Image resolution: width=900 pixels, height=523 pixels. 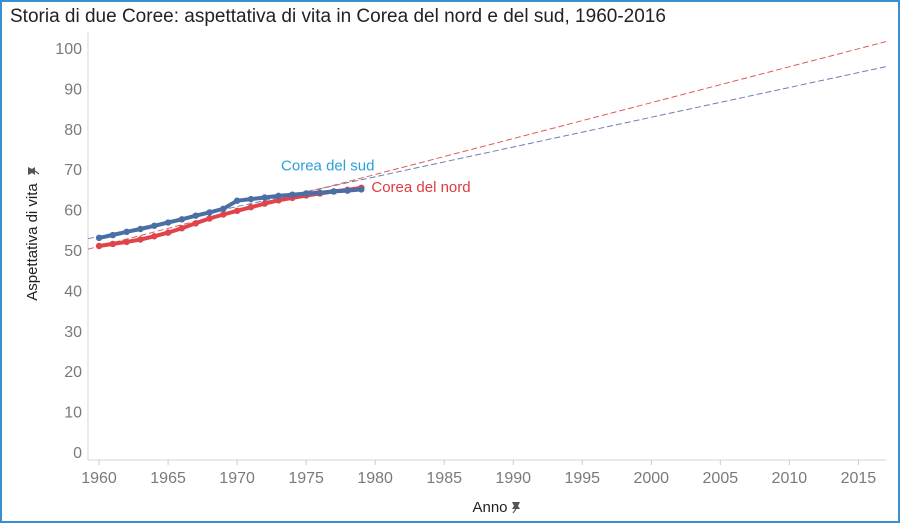 What do you see at coordinates (790, 478) in the screenshot?
I see `x-tick-label: 2010` at bounding box center [790, 478].